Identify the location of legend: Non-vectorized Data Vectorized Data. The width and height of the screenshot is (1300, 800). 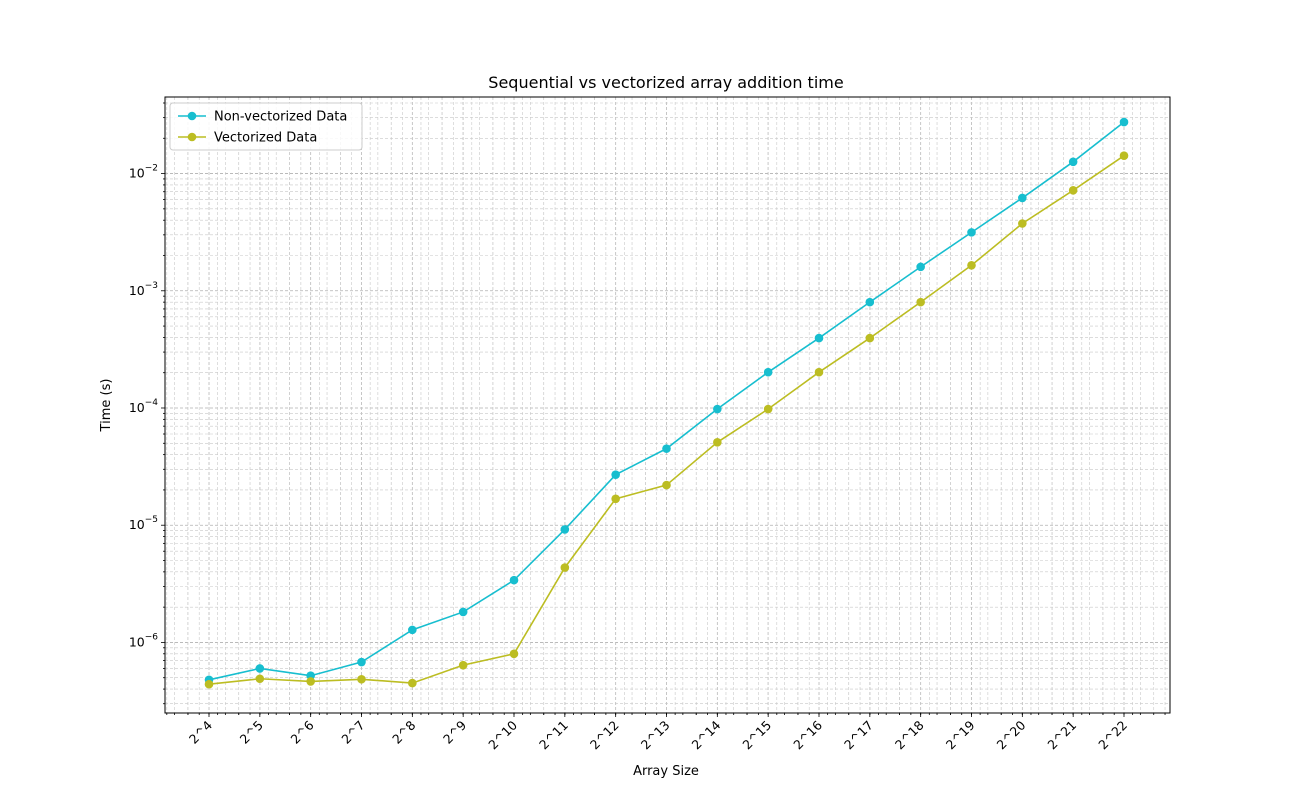
(266, 126).